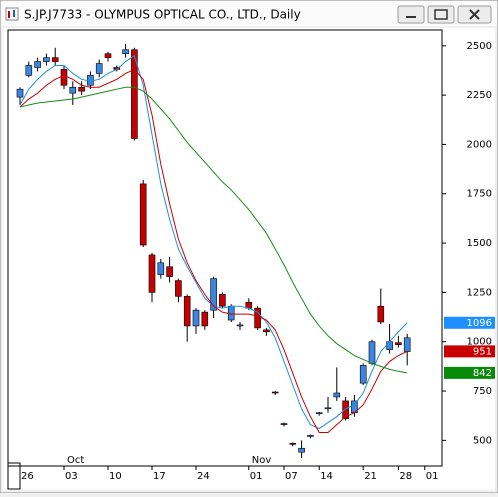 Image resolution: width=498 pixels, height=497 pixels. Describe the element at coordinates (479, 323) in the screenshot. I see `value-box-label: 1096` at that location.